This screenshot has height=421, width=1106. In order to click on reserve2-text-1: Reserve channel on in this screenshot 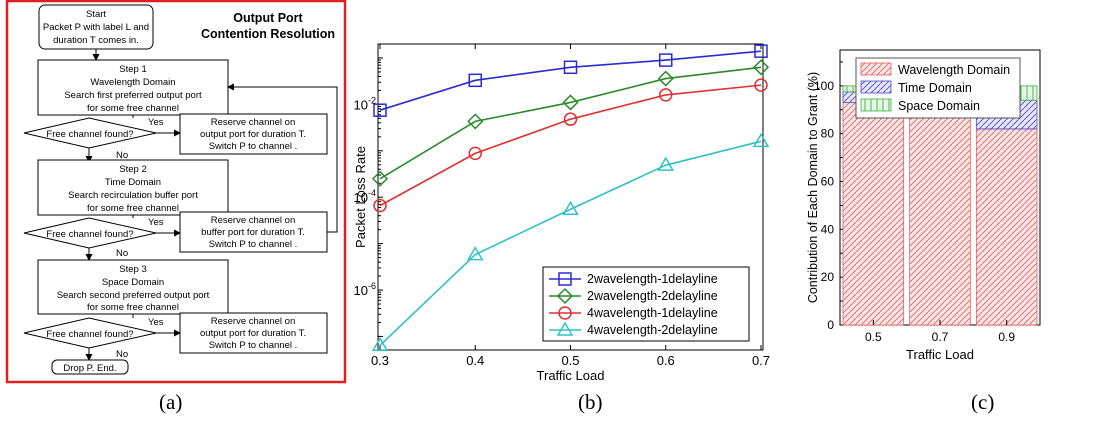, I will do `click(253, 220)`.